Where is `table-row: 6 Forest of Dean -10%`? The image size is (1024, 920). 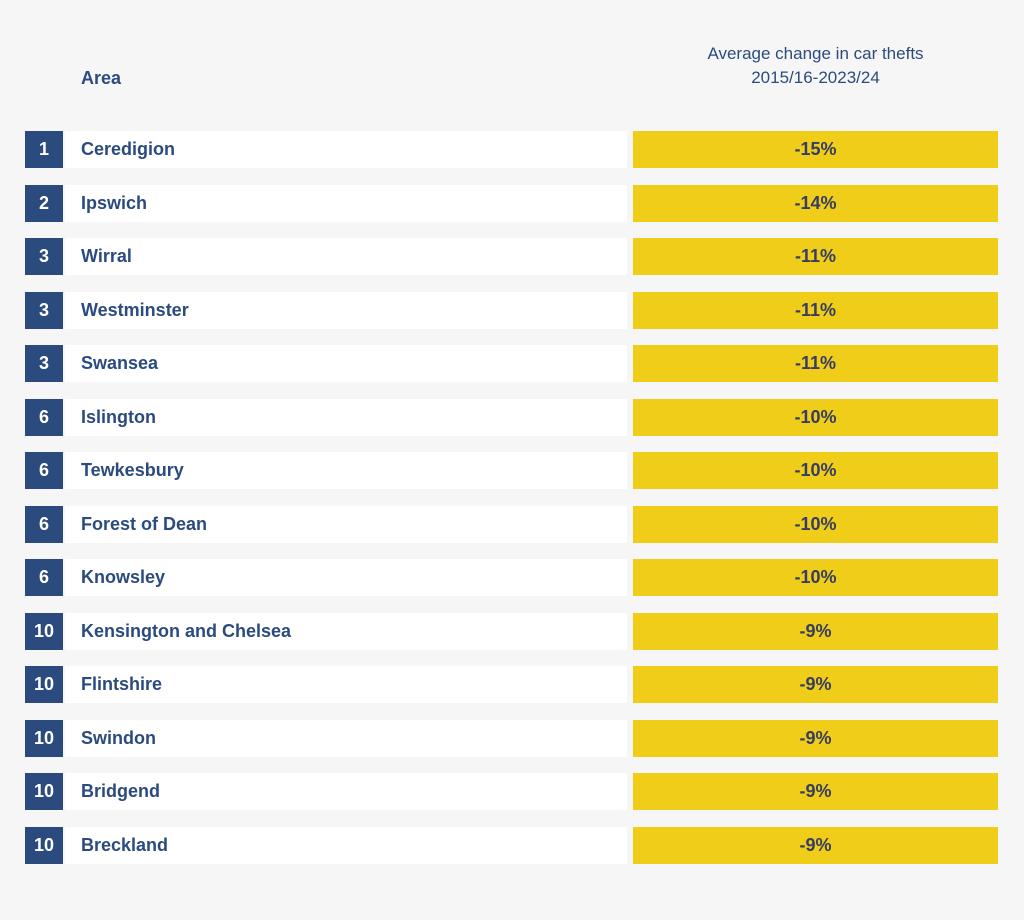
table-row: 6 Forest of Dean -10% is located at coordinates (511, 524).